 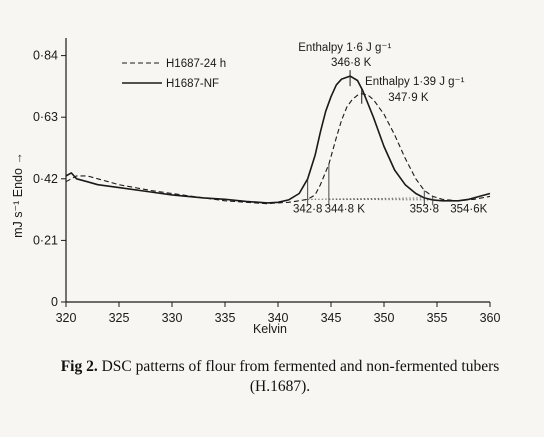 What do you see at coordinates (54, 302) in the screenshot?
I see `y-tick-label-0: 0` at bounding box center [54, 302].